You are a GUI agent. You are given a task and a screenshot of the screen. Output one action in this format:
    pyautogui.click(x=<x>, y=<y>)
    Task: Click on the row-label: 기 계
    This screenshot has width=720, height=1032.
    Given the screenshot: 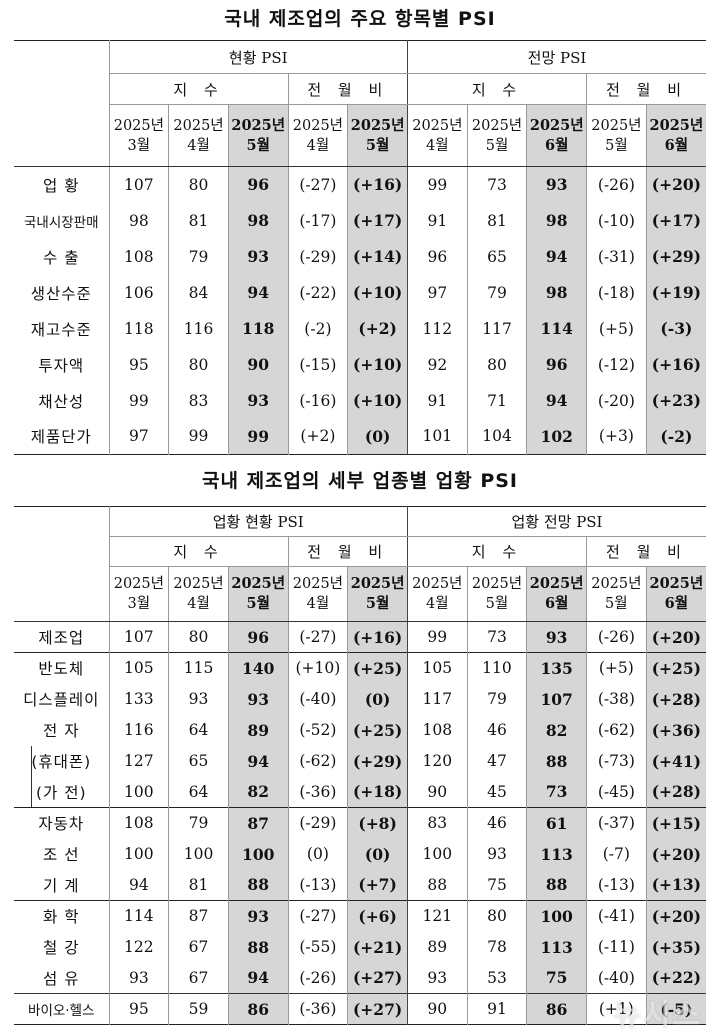 What is the action you would take?
    pyautogui.click(x=61, y=885)
    